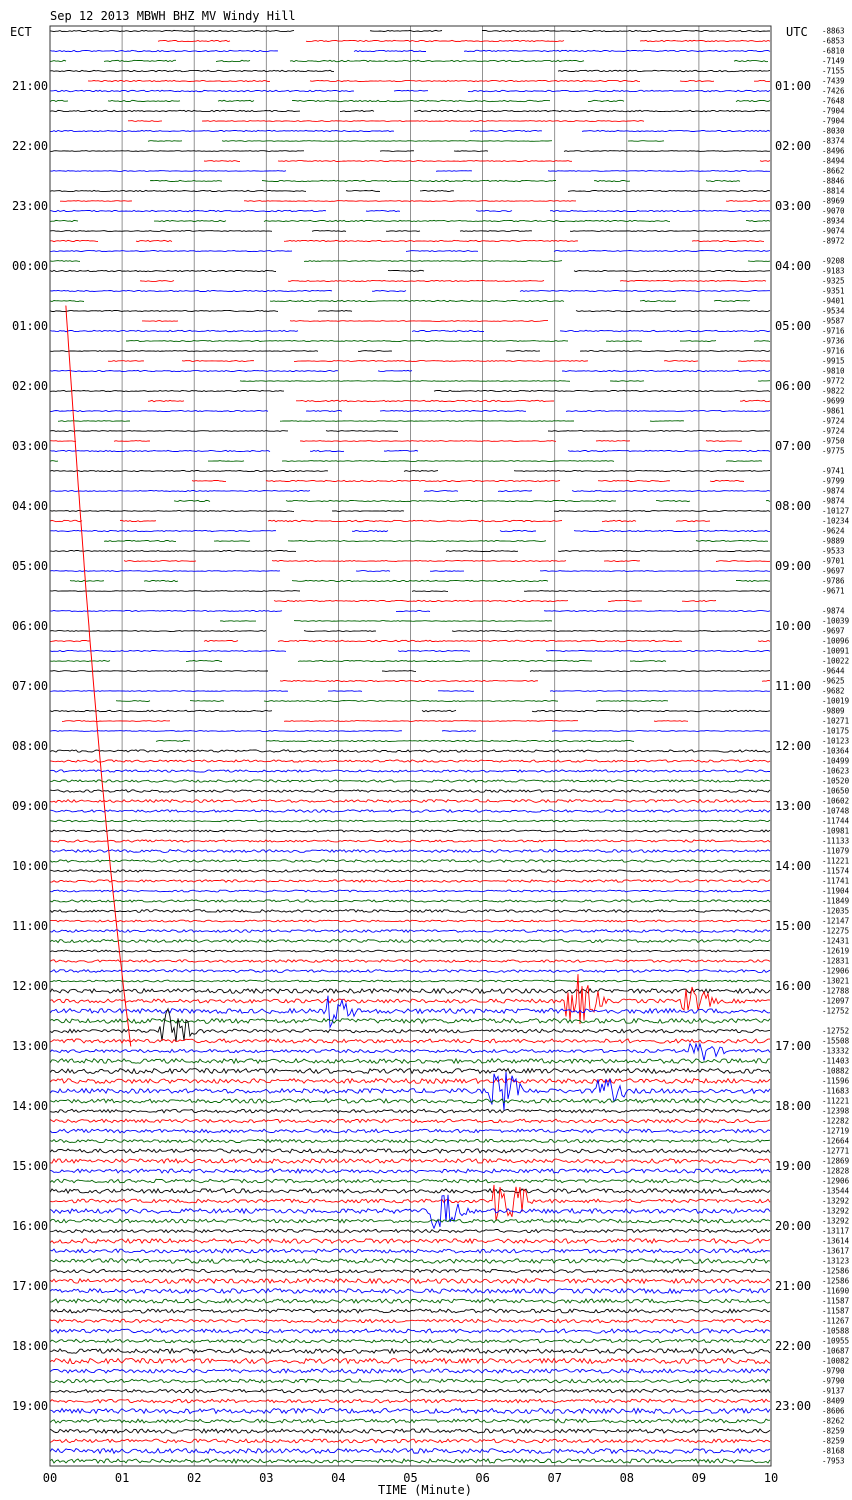 The width and height of the screenshot is (852, 1500). What do you see at coordinates (833, 171) in the screenshot?
I see `trace-value-label: -8662` at bounding box center [833, 171].